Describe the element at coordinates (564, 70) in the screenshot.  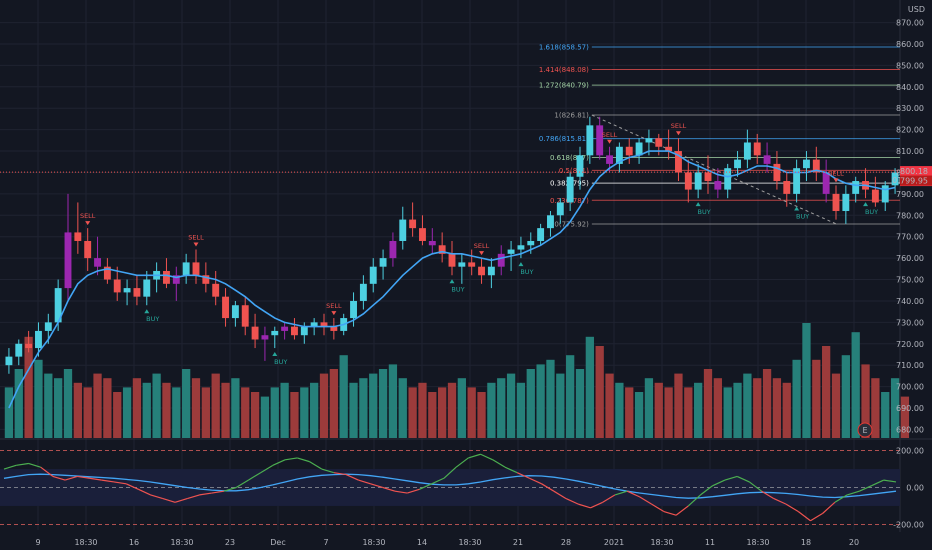
I see `fib-label: 1.414(848.08)` at that location.